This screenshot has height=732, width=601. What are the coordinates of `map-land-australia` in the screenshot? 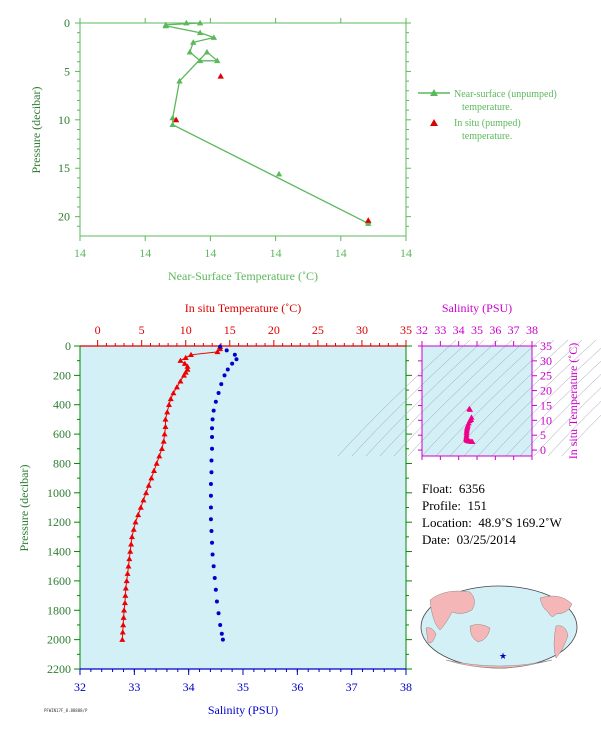 It's located at (480, 633).